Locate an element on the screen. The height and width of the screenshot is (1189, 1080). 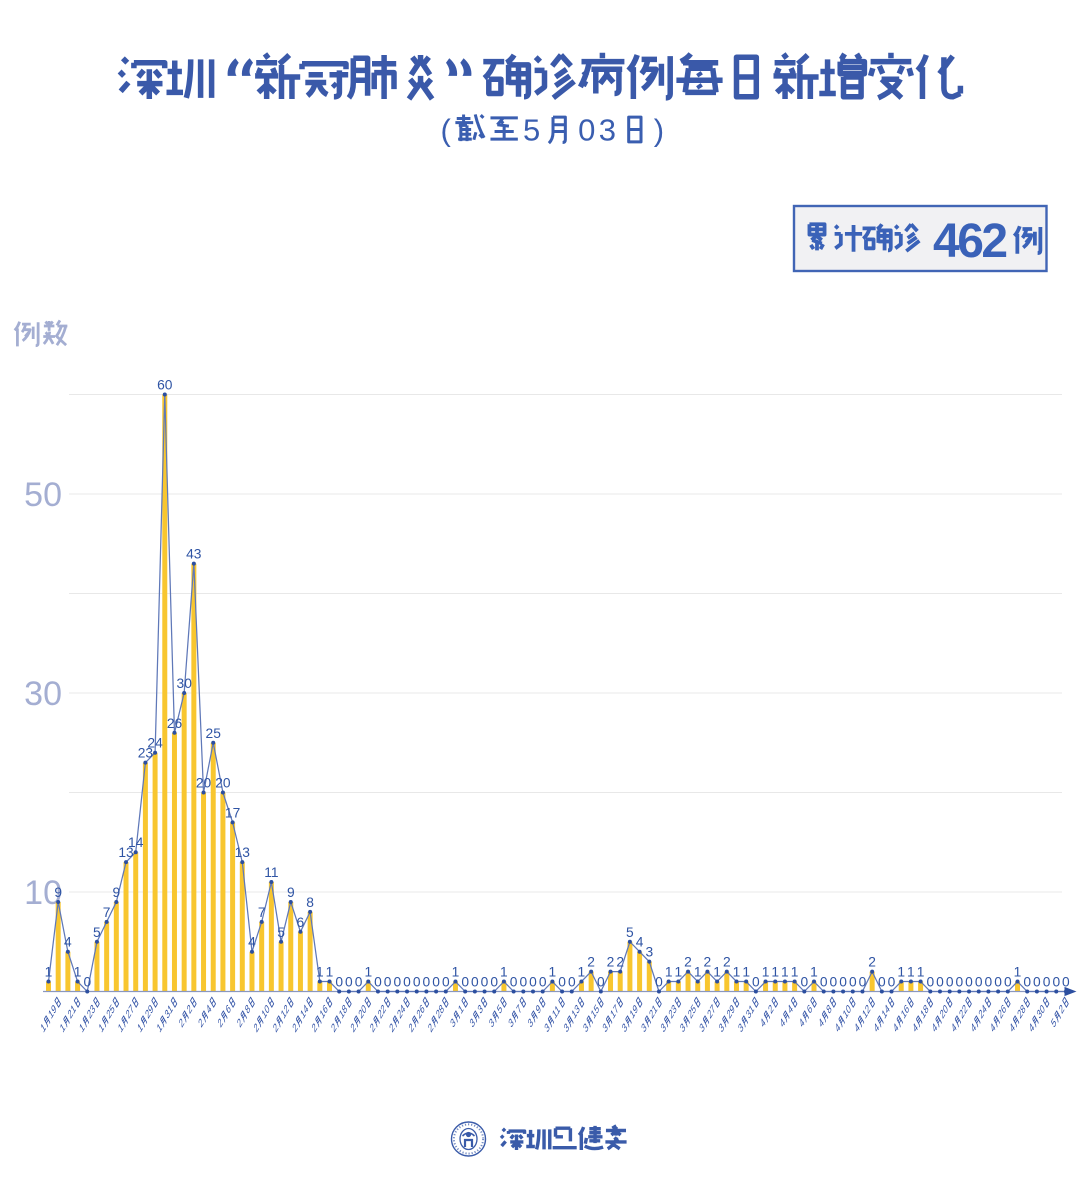
svg-text: 22 is located at coordinates (382, 1012).